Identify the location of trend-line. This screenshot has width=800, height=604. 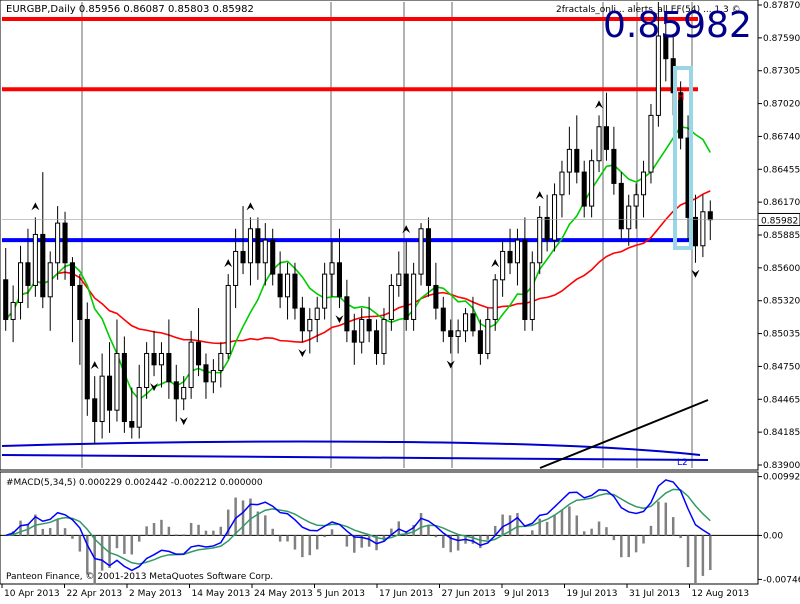
(624, 434).